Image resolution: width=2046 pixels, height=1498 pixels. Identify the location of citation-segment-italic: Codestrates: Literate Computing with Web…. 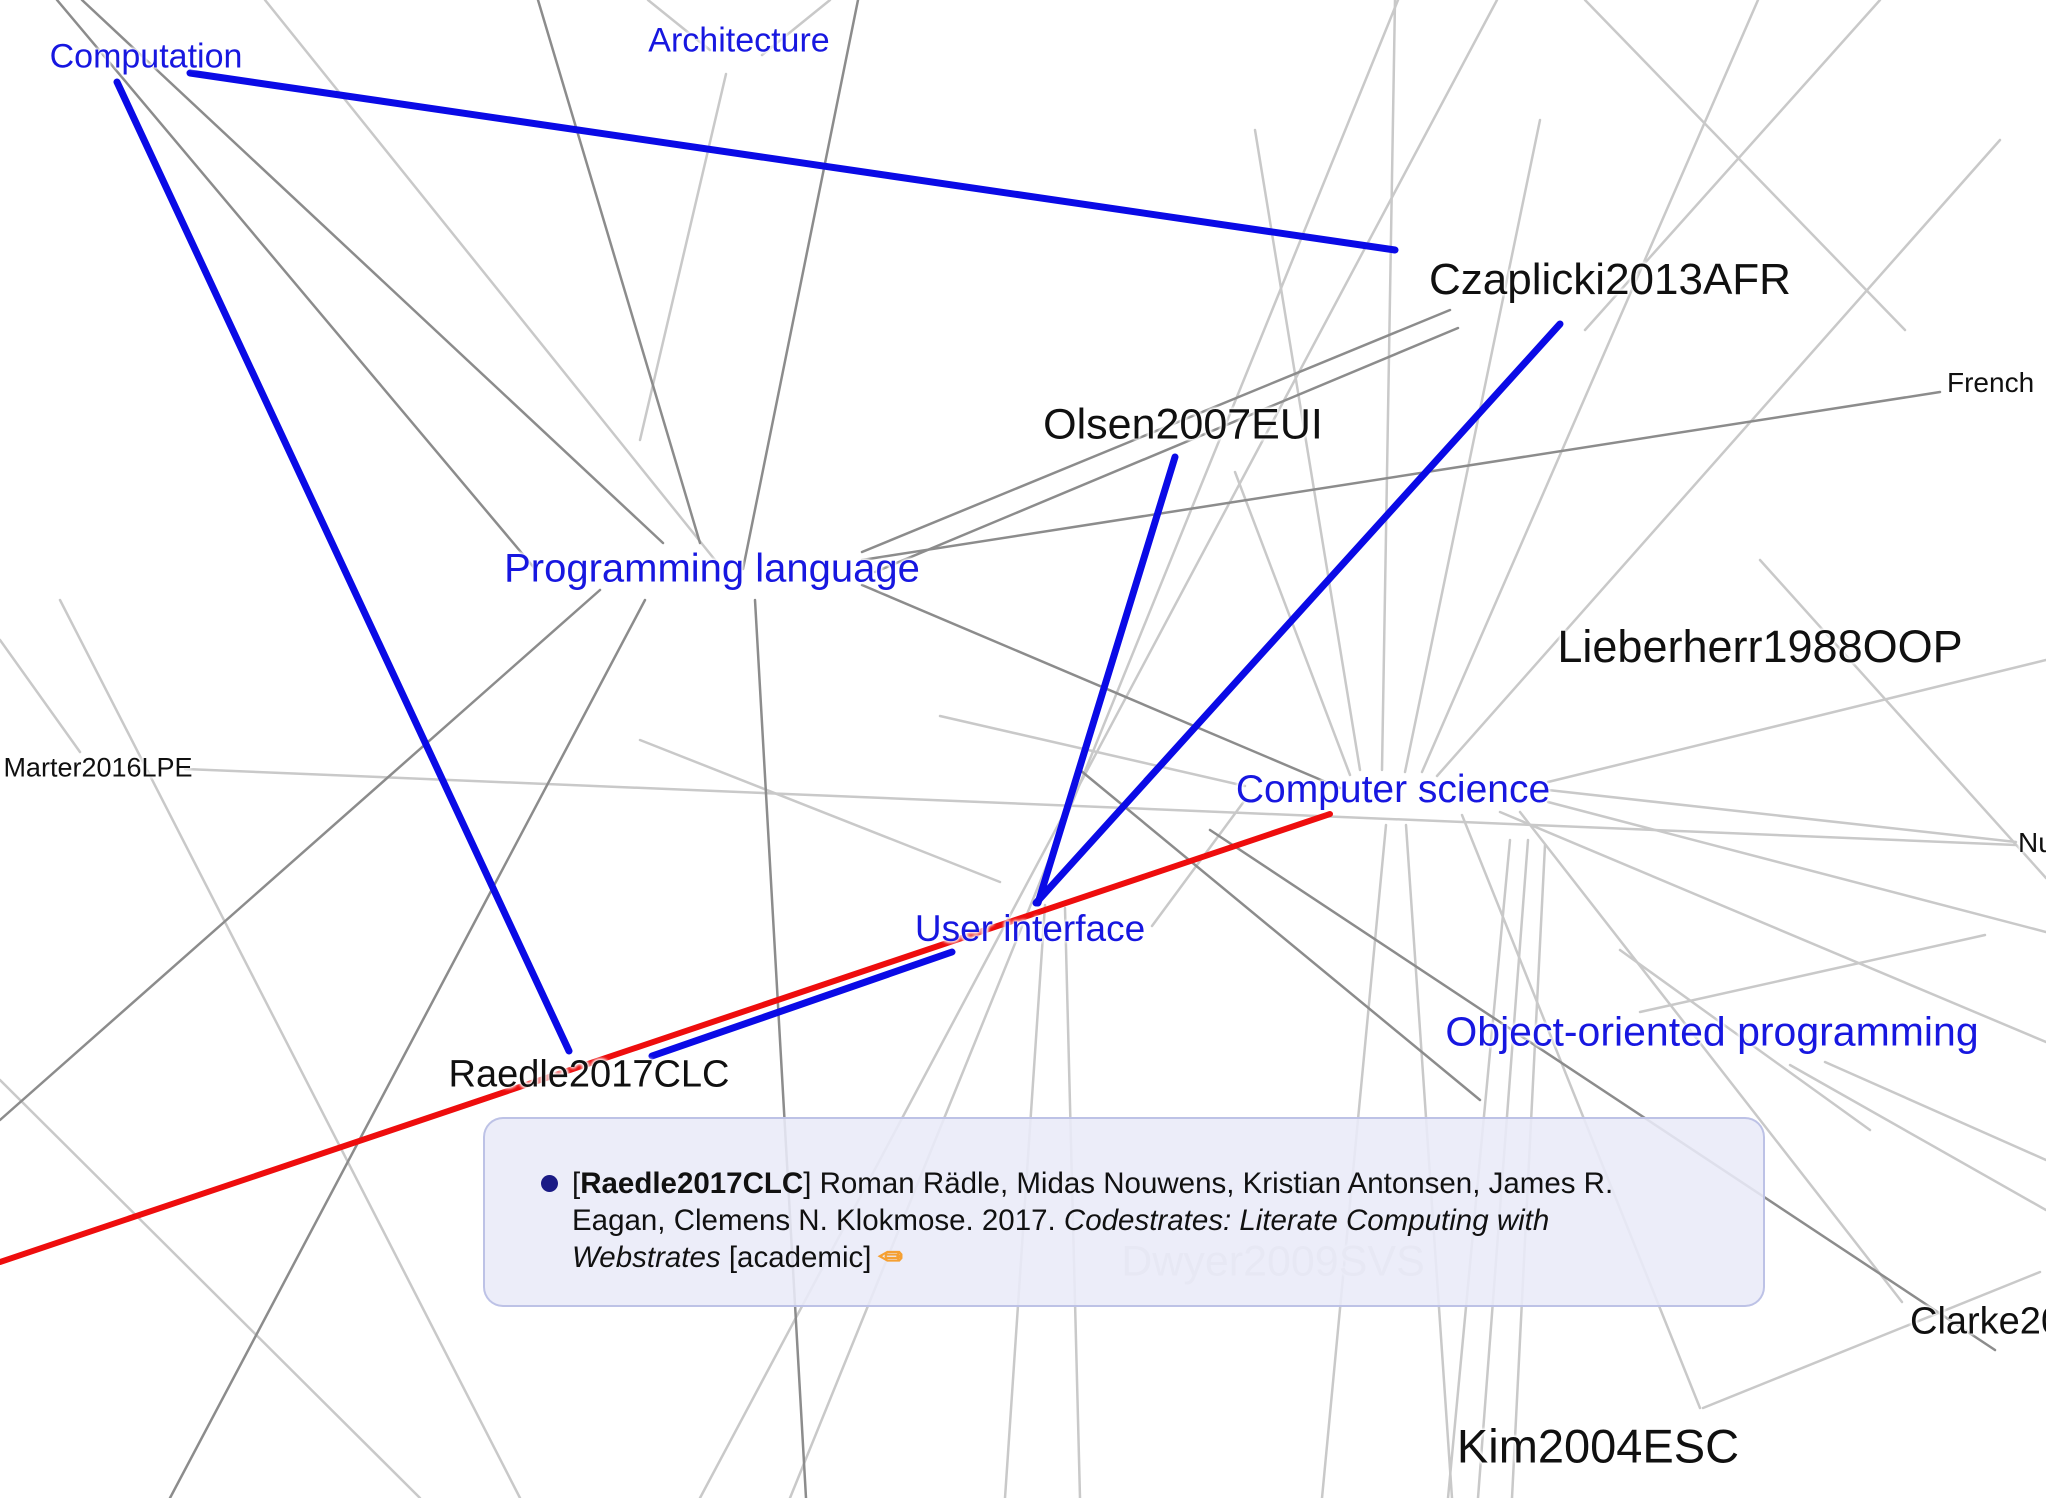
(1061, 1239).